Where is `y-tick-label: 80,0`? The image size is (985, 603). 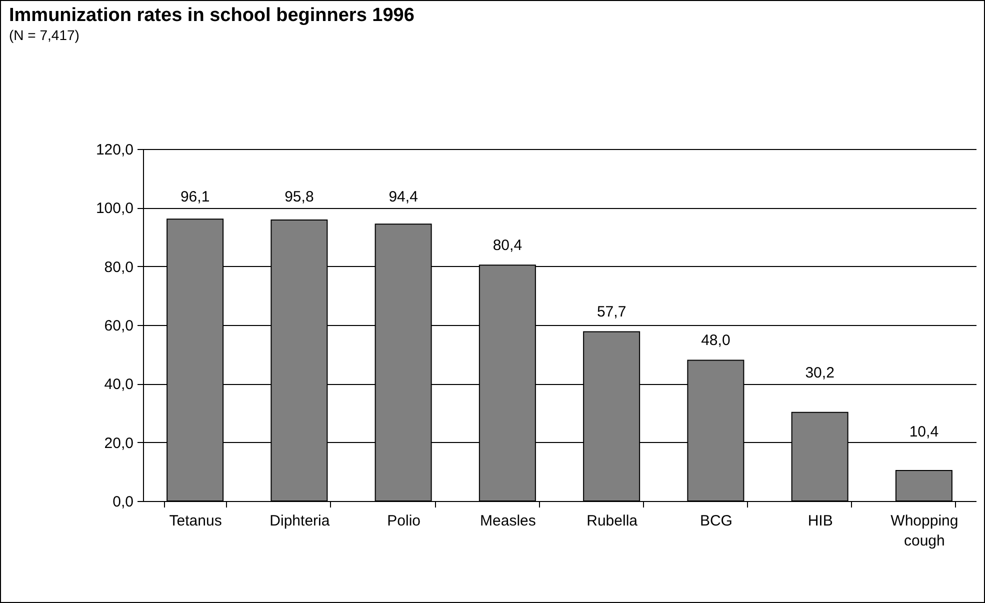
y-tick-label: 80,0 is located at coordinates (119, 267).